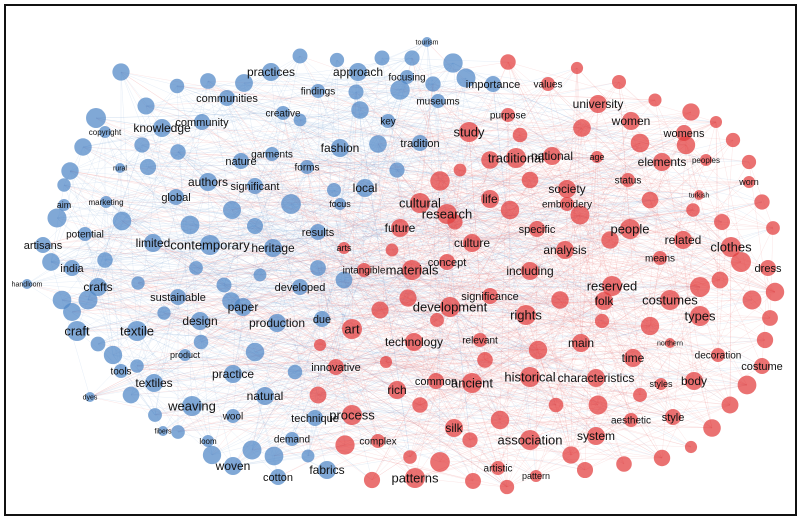 This screenshot has width=803, height=522. I want to click on node-label-dyes: dyes, so click(90, 397).